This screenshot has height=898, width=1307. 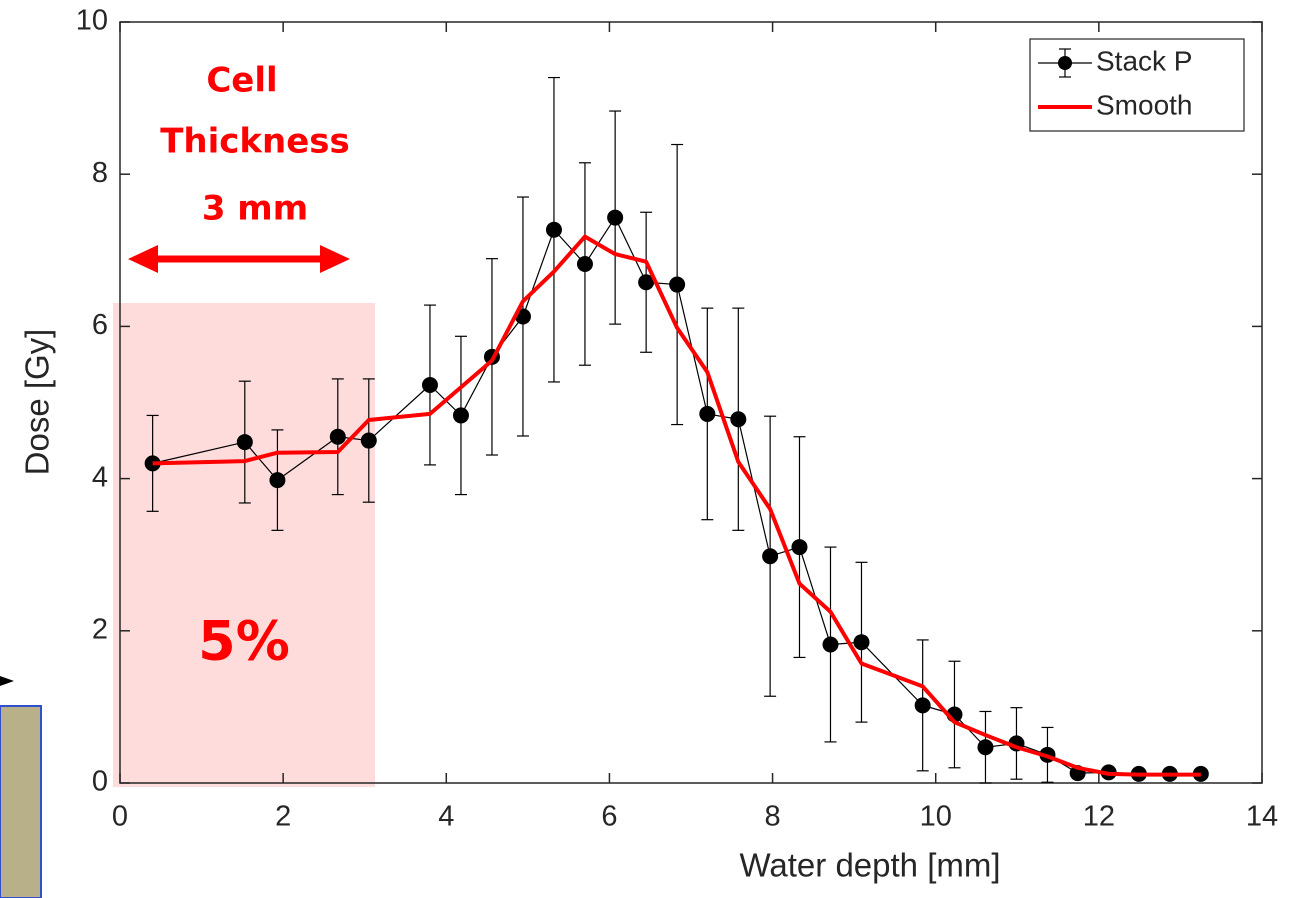 What do you see at coordinates (239, 259) in the screenshot?
I see `double-arrow` at bounding box center [239, 259].